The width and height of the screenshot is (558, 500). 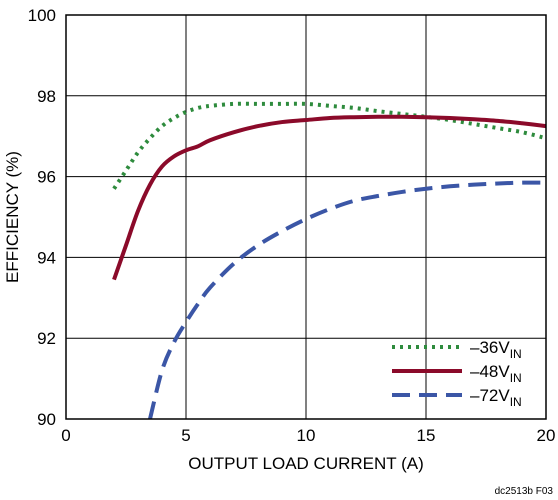 I want to click on y-tick-label: 98, so click(x=46, y=96).